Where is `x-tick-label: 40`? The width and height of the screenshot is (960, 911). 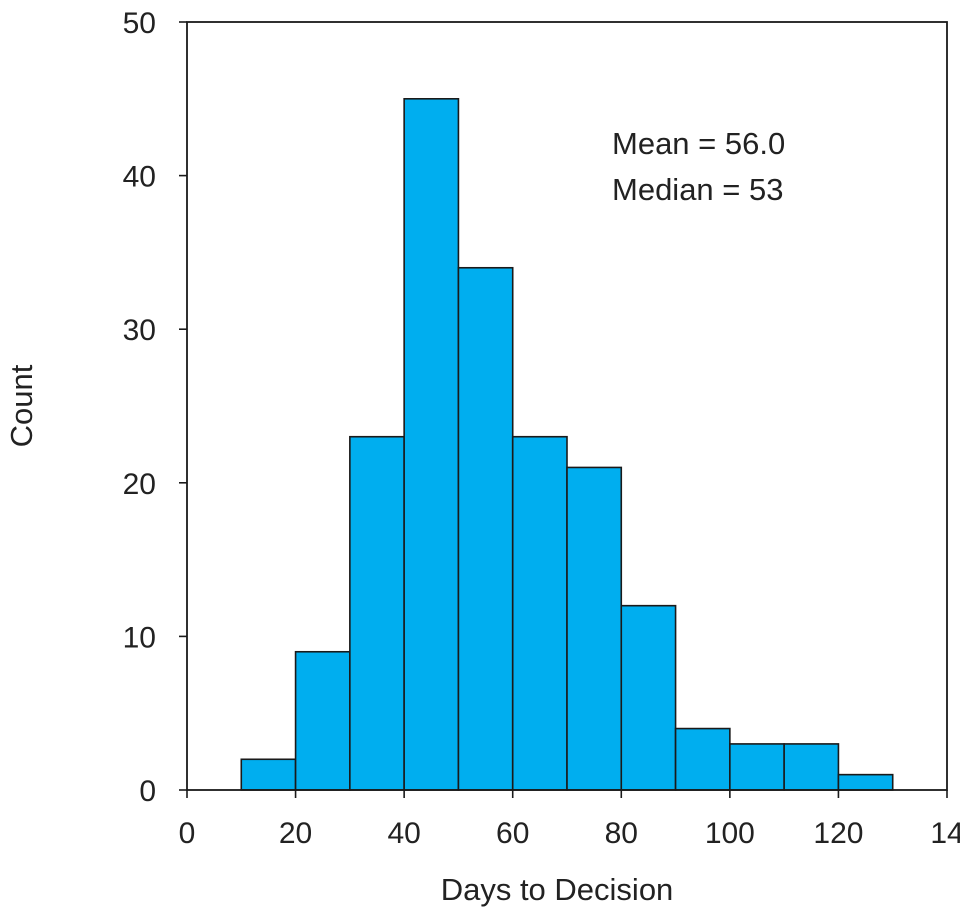
x-tick-label: 40 is located at coordinates (403, 833).